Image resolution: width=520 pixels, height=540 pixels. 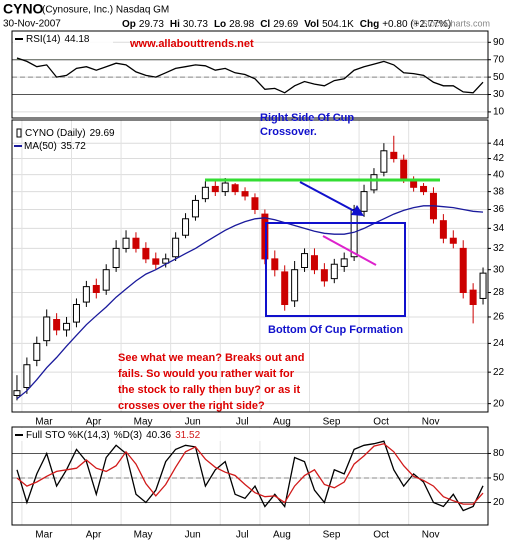 I want to click on arrow-head, so click(x=357, y=210).